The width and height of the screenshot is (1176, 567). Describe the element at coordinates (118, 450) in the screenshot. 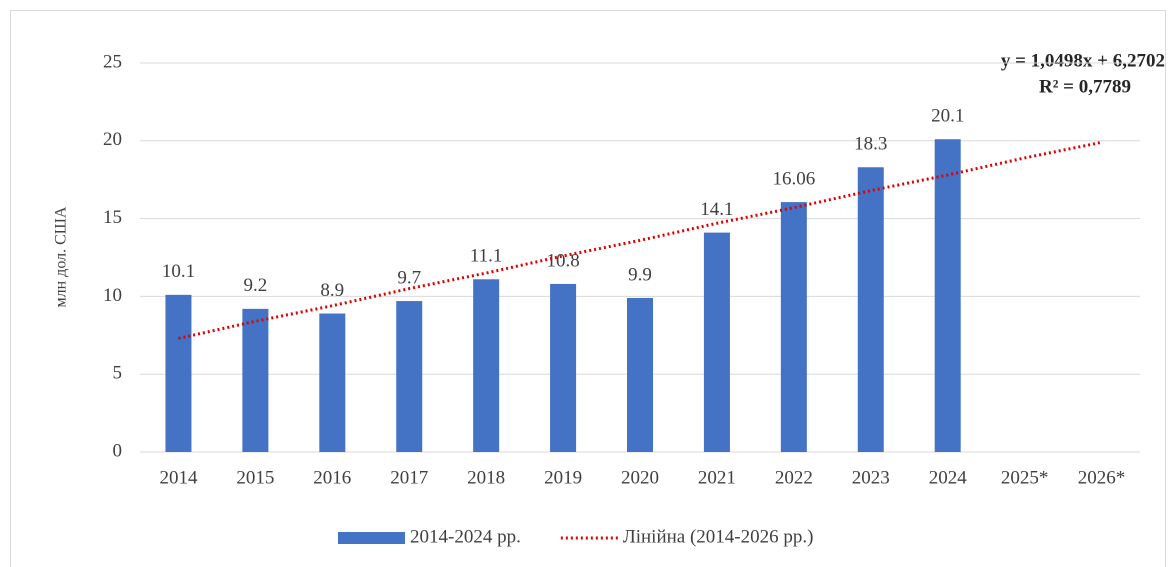

I see `y-tick-label: 0` at that location.